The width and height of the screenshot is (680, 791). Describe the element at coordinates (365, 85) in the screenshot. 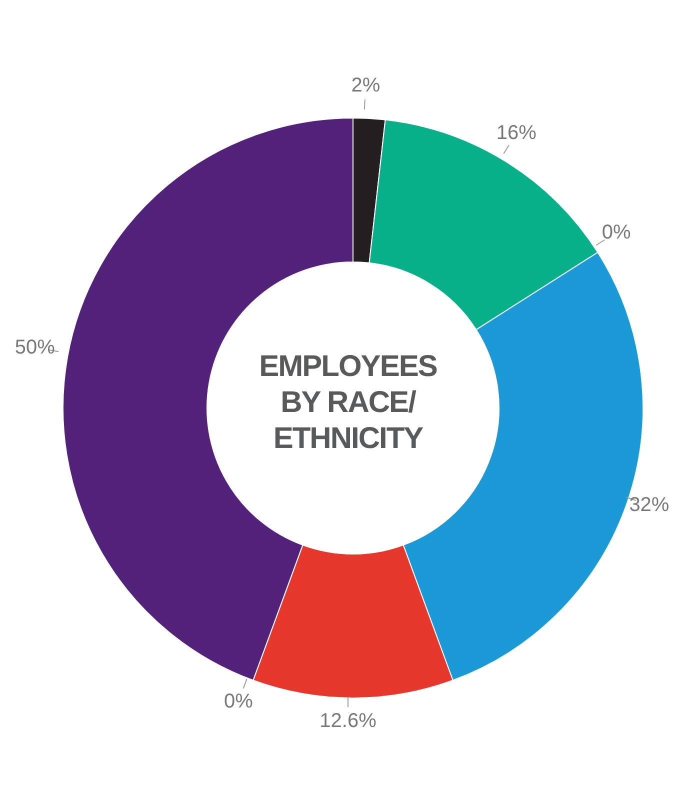

I see `data-label: 2%` at that location.